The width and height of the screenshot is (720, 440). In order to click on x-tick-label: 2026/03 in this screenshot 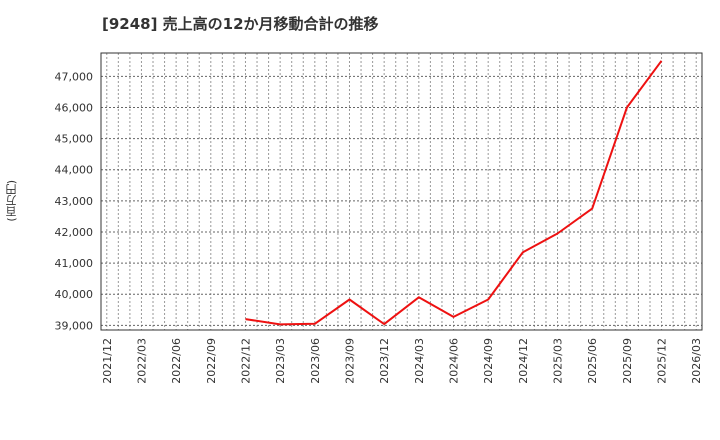, I will do `click(696, 361)`.